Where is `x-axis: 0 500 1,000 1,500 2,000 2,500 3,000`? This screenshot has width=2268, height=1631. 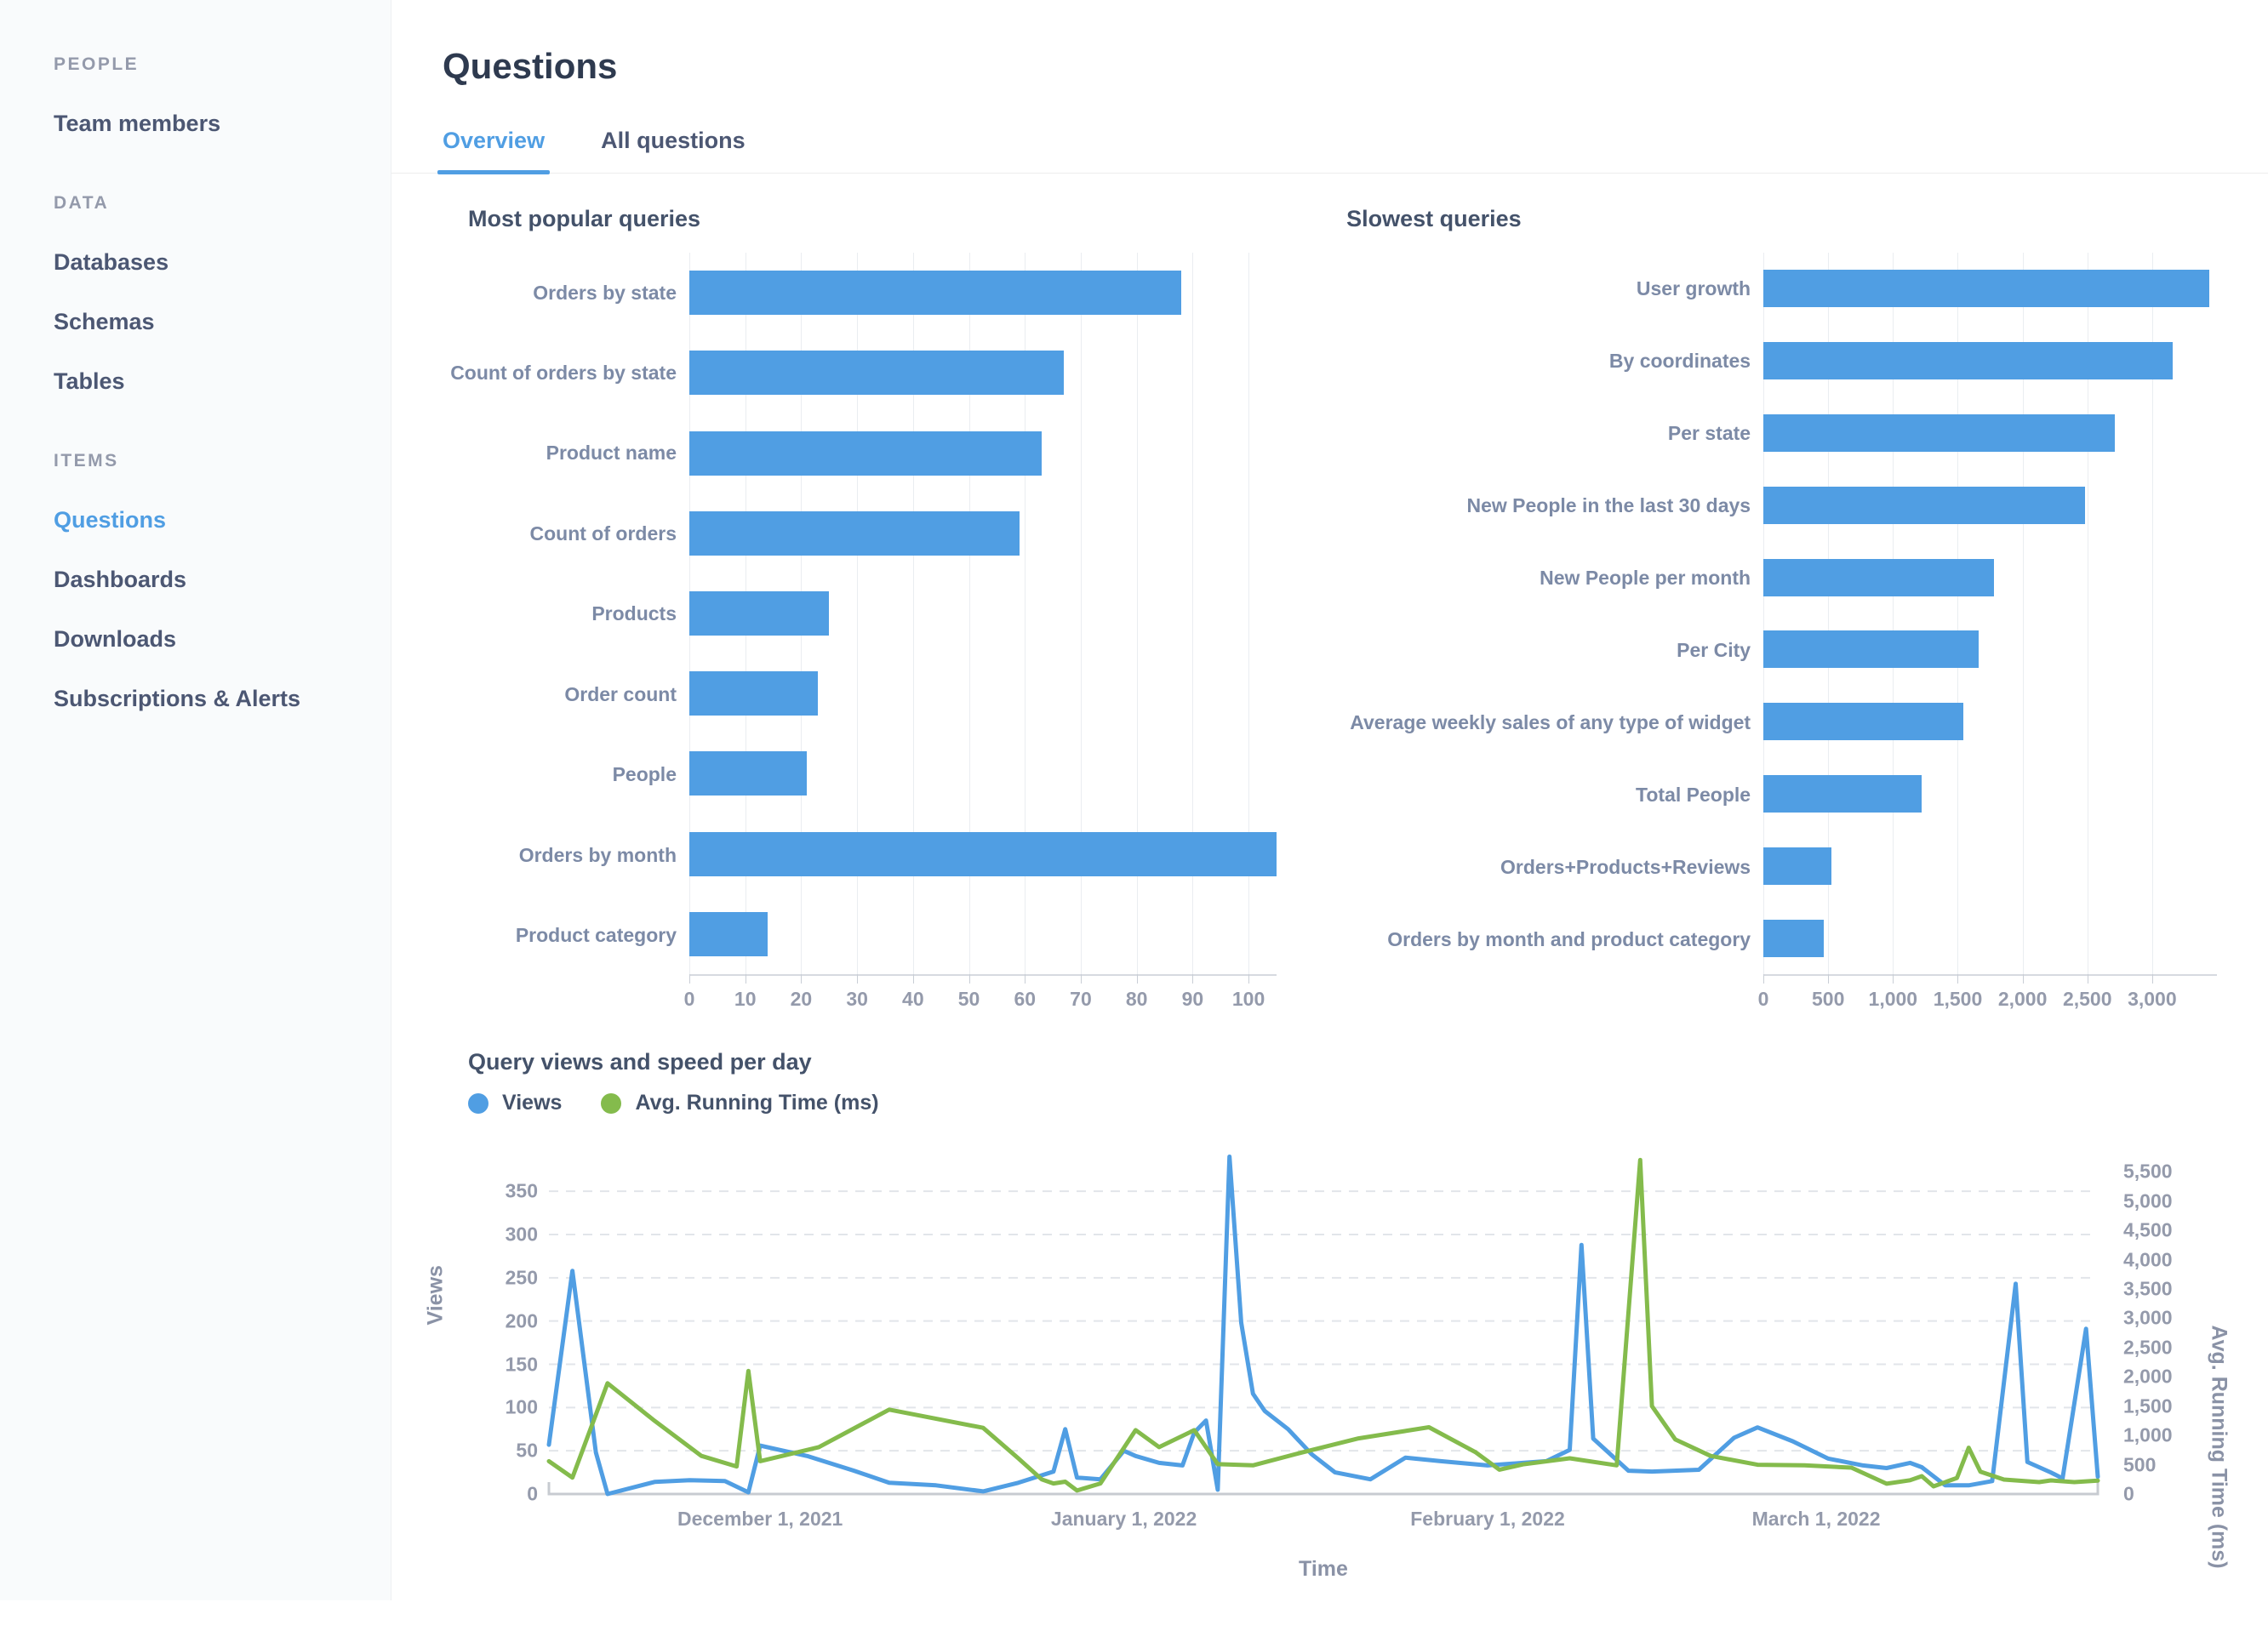 x-axis: 0 500 1,000 1,500 2,000 2,500 3,000 is located at coordinates (1769, 1001).